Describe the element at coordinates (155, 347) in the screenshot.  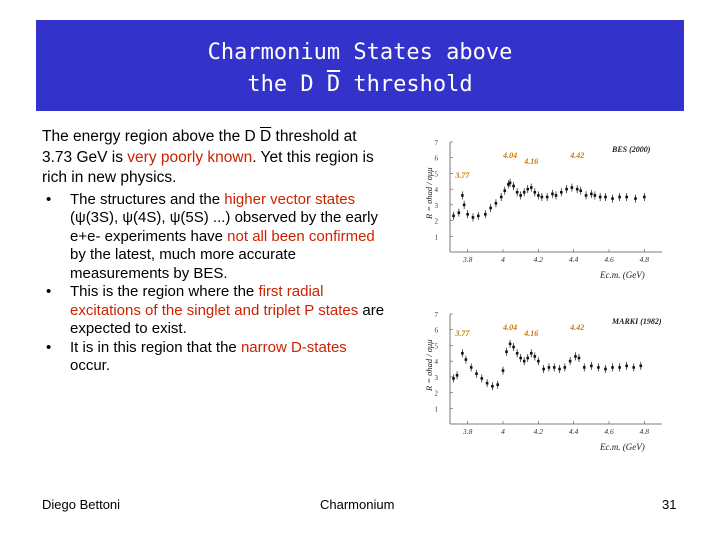
I see `bullet-text: It is in this region that the` at that location.